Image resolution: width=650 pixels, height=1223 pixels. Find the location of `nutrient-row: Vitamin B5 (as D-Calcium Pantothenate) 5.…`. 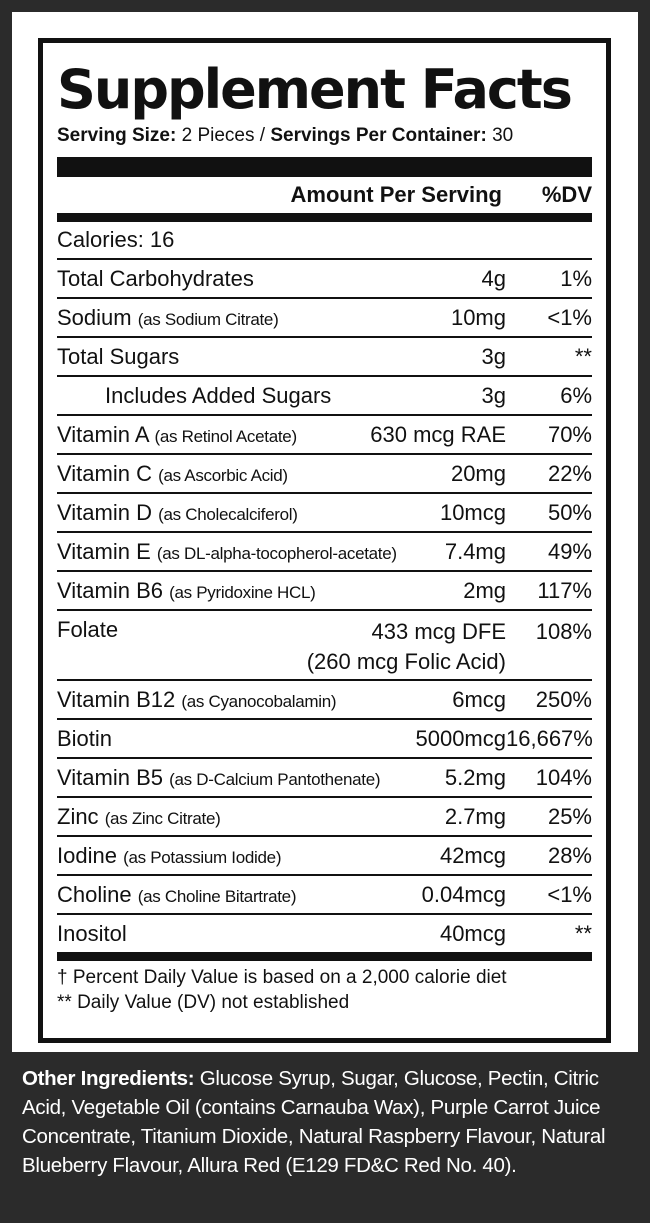

nutrient-row: Vitamin B5 (as D-Calcium Pantothenate) 5.… is located at coordinates (324, 778).